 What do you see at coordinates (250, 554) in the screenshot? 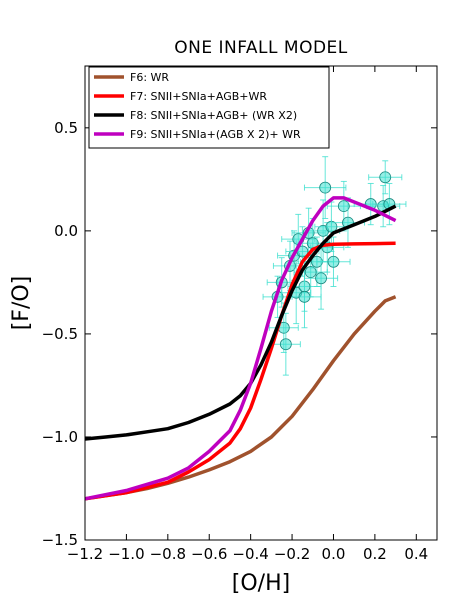
I see `x-tick-label: −0.4` at bounding box center [250, 554].